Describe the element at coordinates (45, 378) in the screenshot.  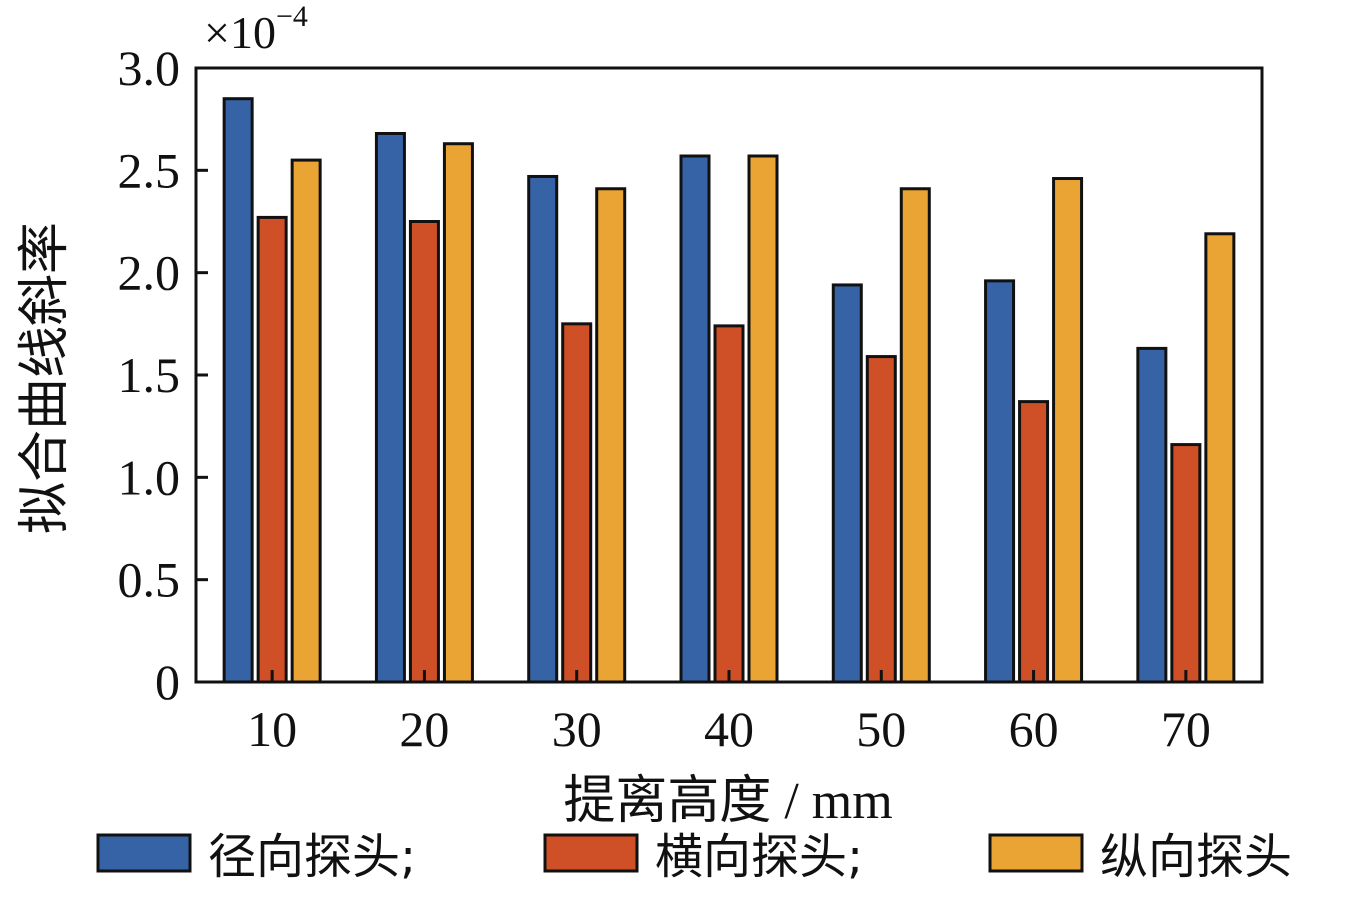
I see `y-axis-label: 拟合曲线斜率` at that location.